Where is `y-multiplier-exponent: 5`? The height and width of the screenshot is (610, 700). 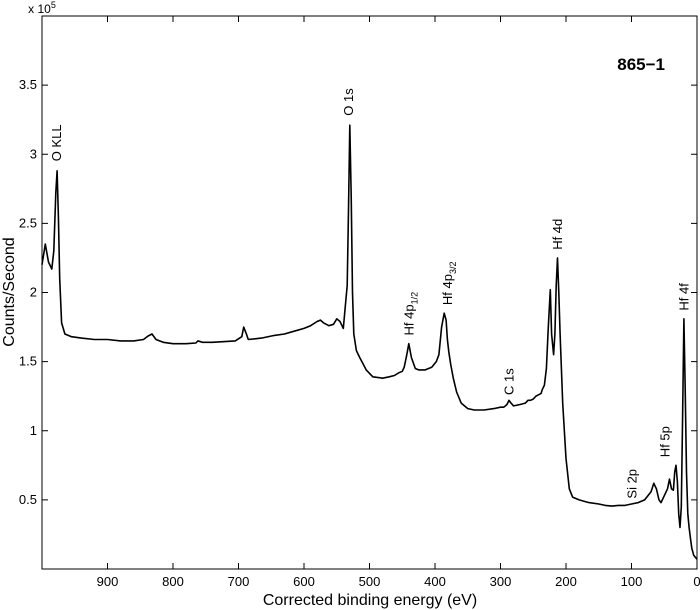
y-multiplier-exponent: 5 is located at coordinates (53, 5).